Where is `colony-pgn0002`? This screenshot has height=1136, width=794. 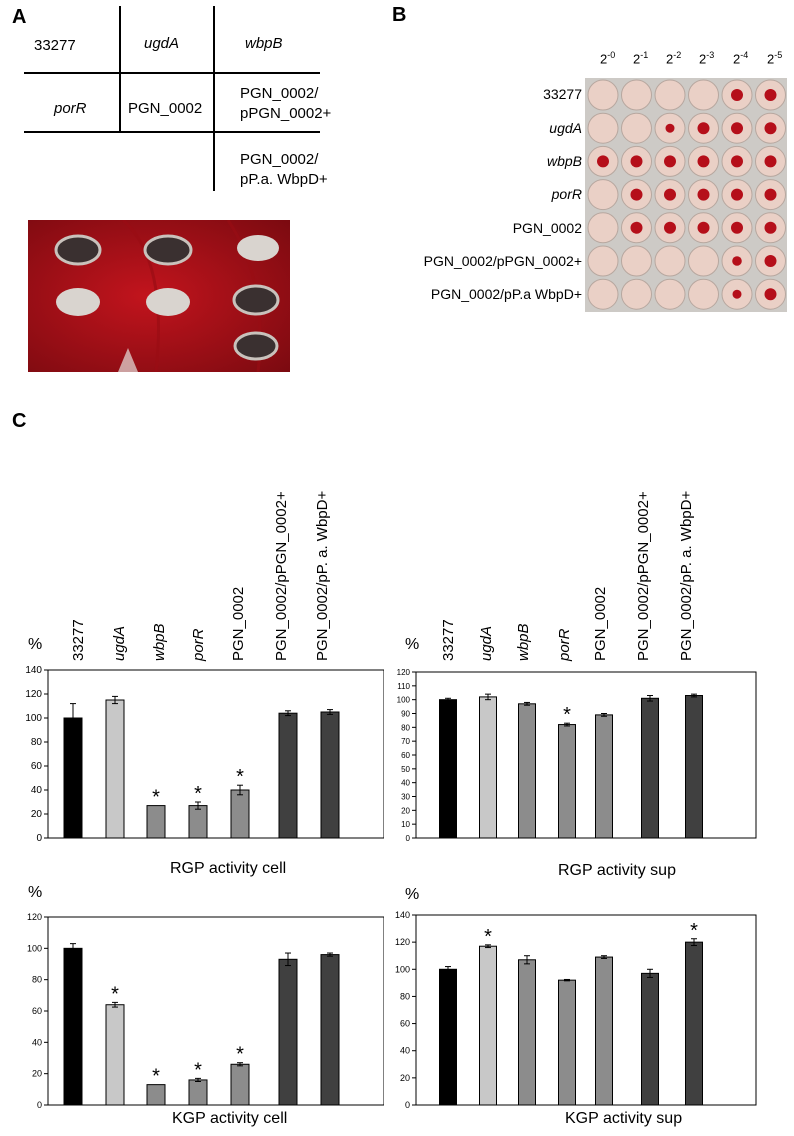 colony-pgn0002 is located at coordinates (168, 302).